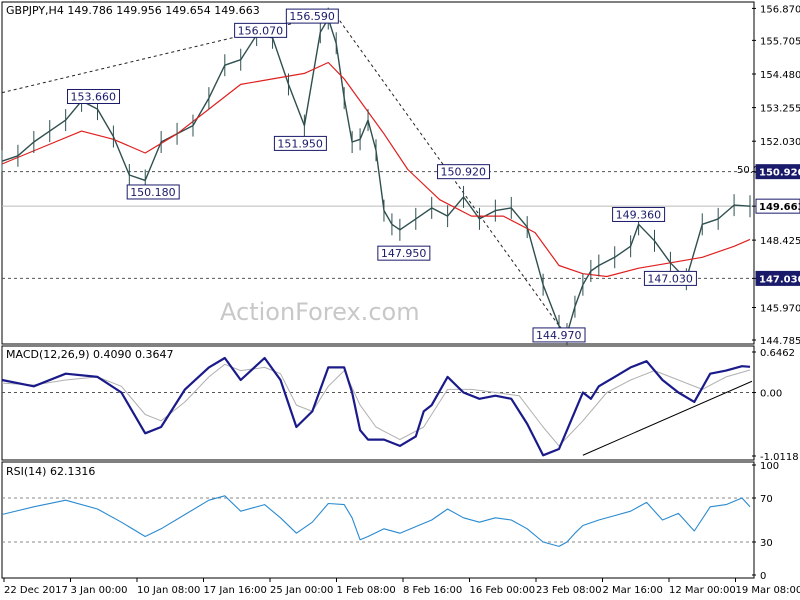 The width and height of the screenshot is (800, 600). Describe the element at coordinates (569, 590) in the screenshot. I see `x-tick-label: 23 Feb 08:00` at that location.